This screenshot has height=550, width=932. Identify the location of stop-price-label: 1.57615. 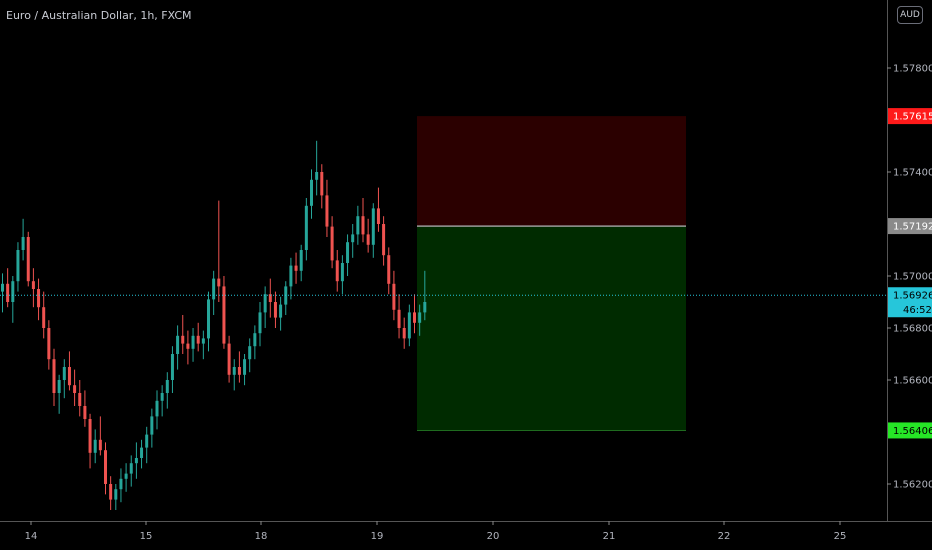
(910, 116).